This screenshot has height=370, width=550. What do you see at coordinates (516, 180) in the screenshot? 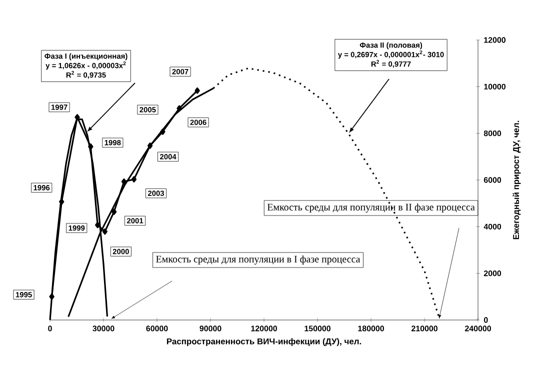
I see `y-axis-title: Ежегодный прирост ДУ, чел.` at bounding box center [516, 180].